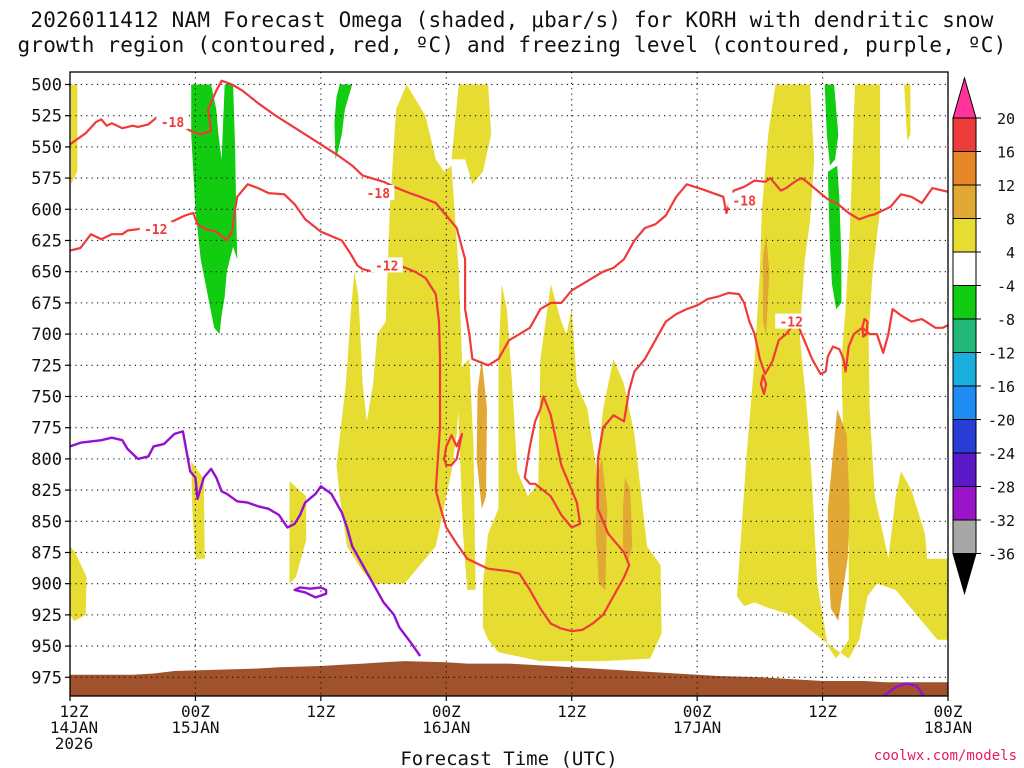 The height and width of the screenshot is (768, 1024). What do you see at coordinates (46, 148) in the screenshot?
I see `y-tick-label: 550` at bounding box center [46, 148].